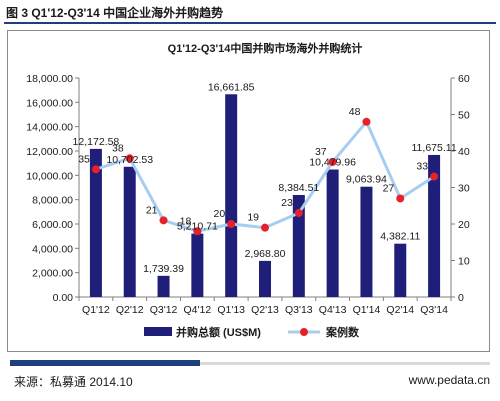  What do you see at coordinates (333, 310) in the screenshot?
I see `x-tick-label: Q4'13` at bounding box center [333, 310].